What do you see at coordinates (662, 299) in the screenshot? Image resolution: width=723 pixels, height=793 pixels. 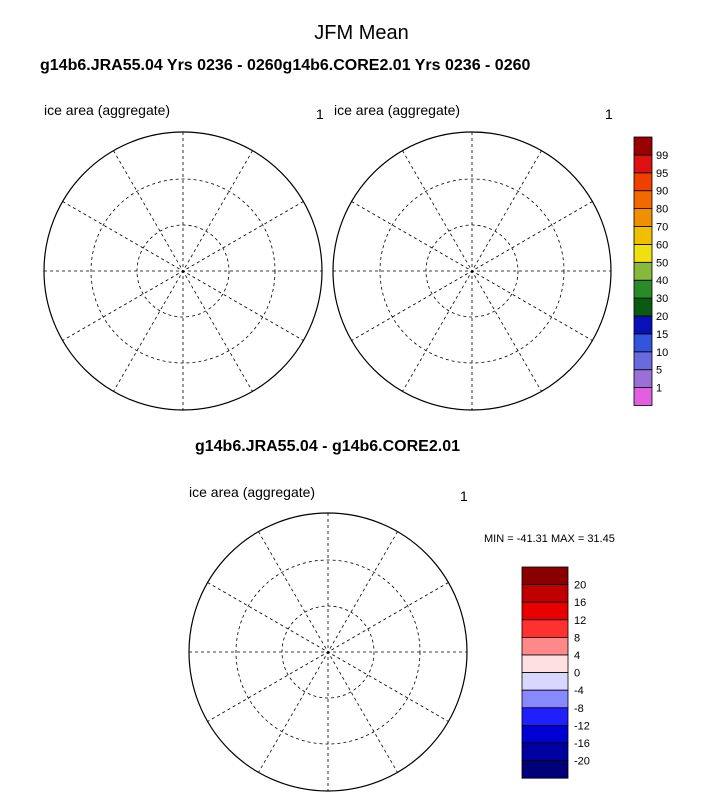 I see `ice-colorbar-label: 30` at bounding box center [662, 299].